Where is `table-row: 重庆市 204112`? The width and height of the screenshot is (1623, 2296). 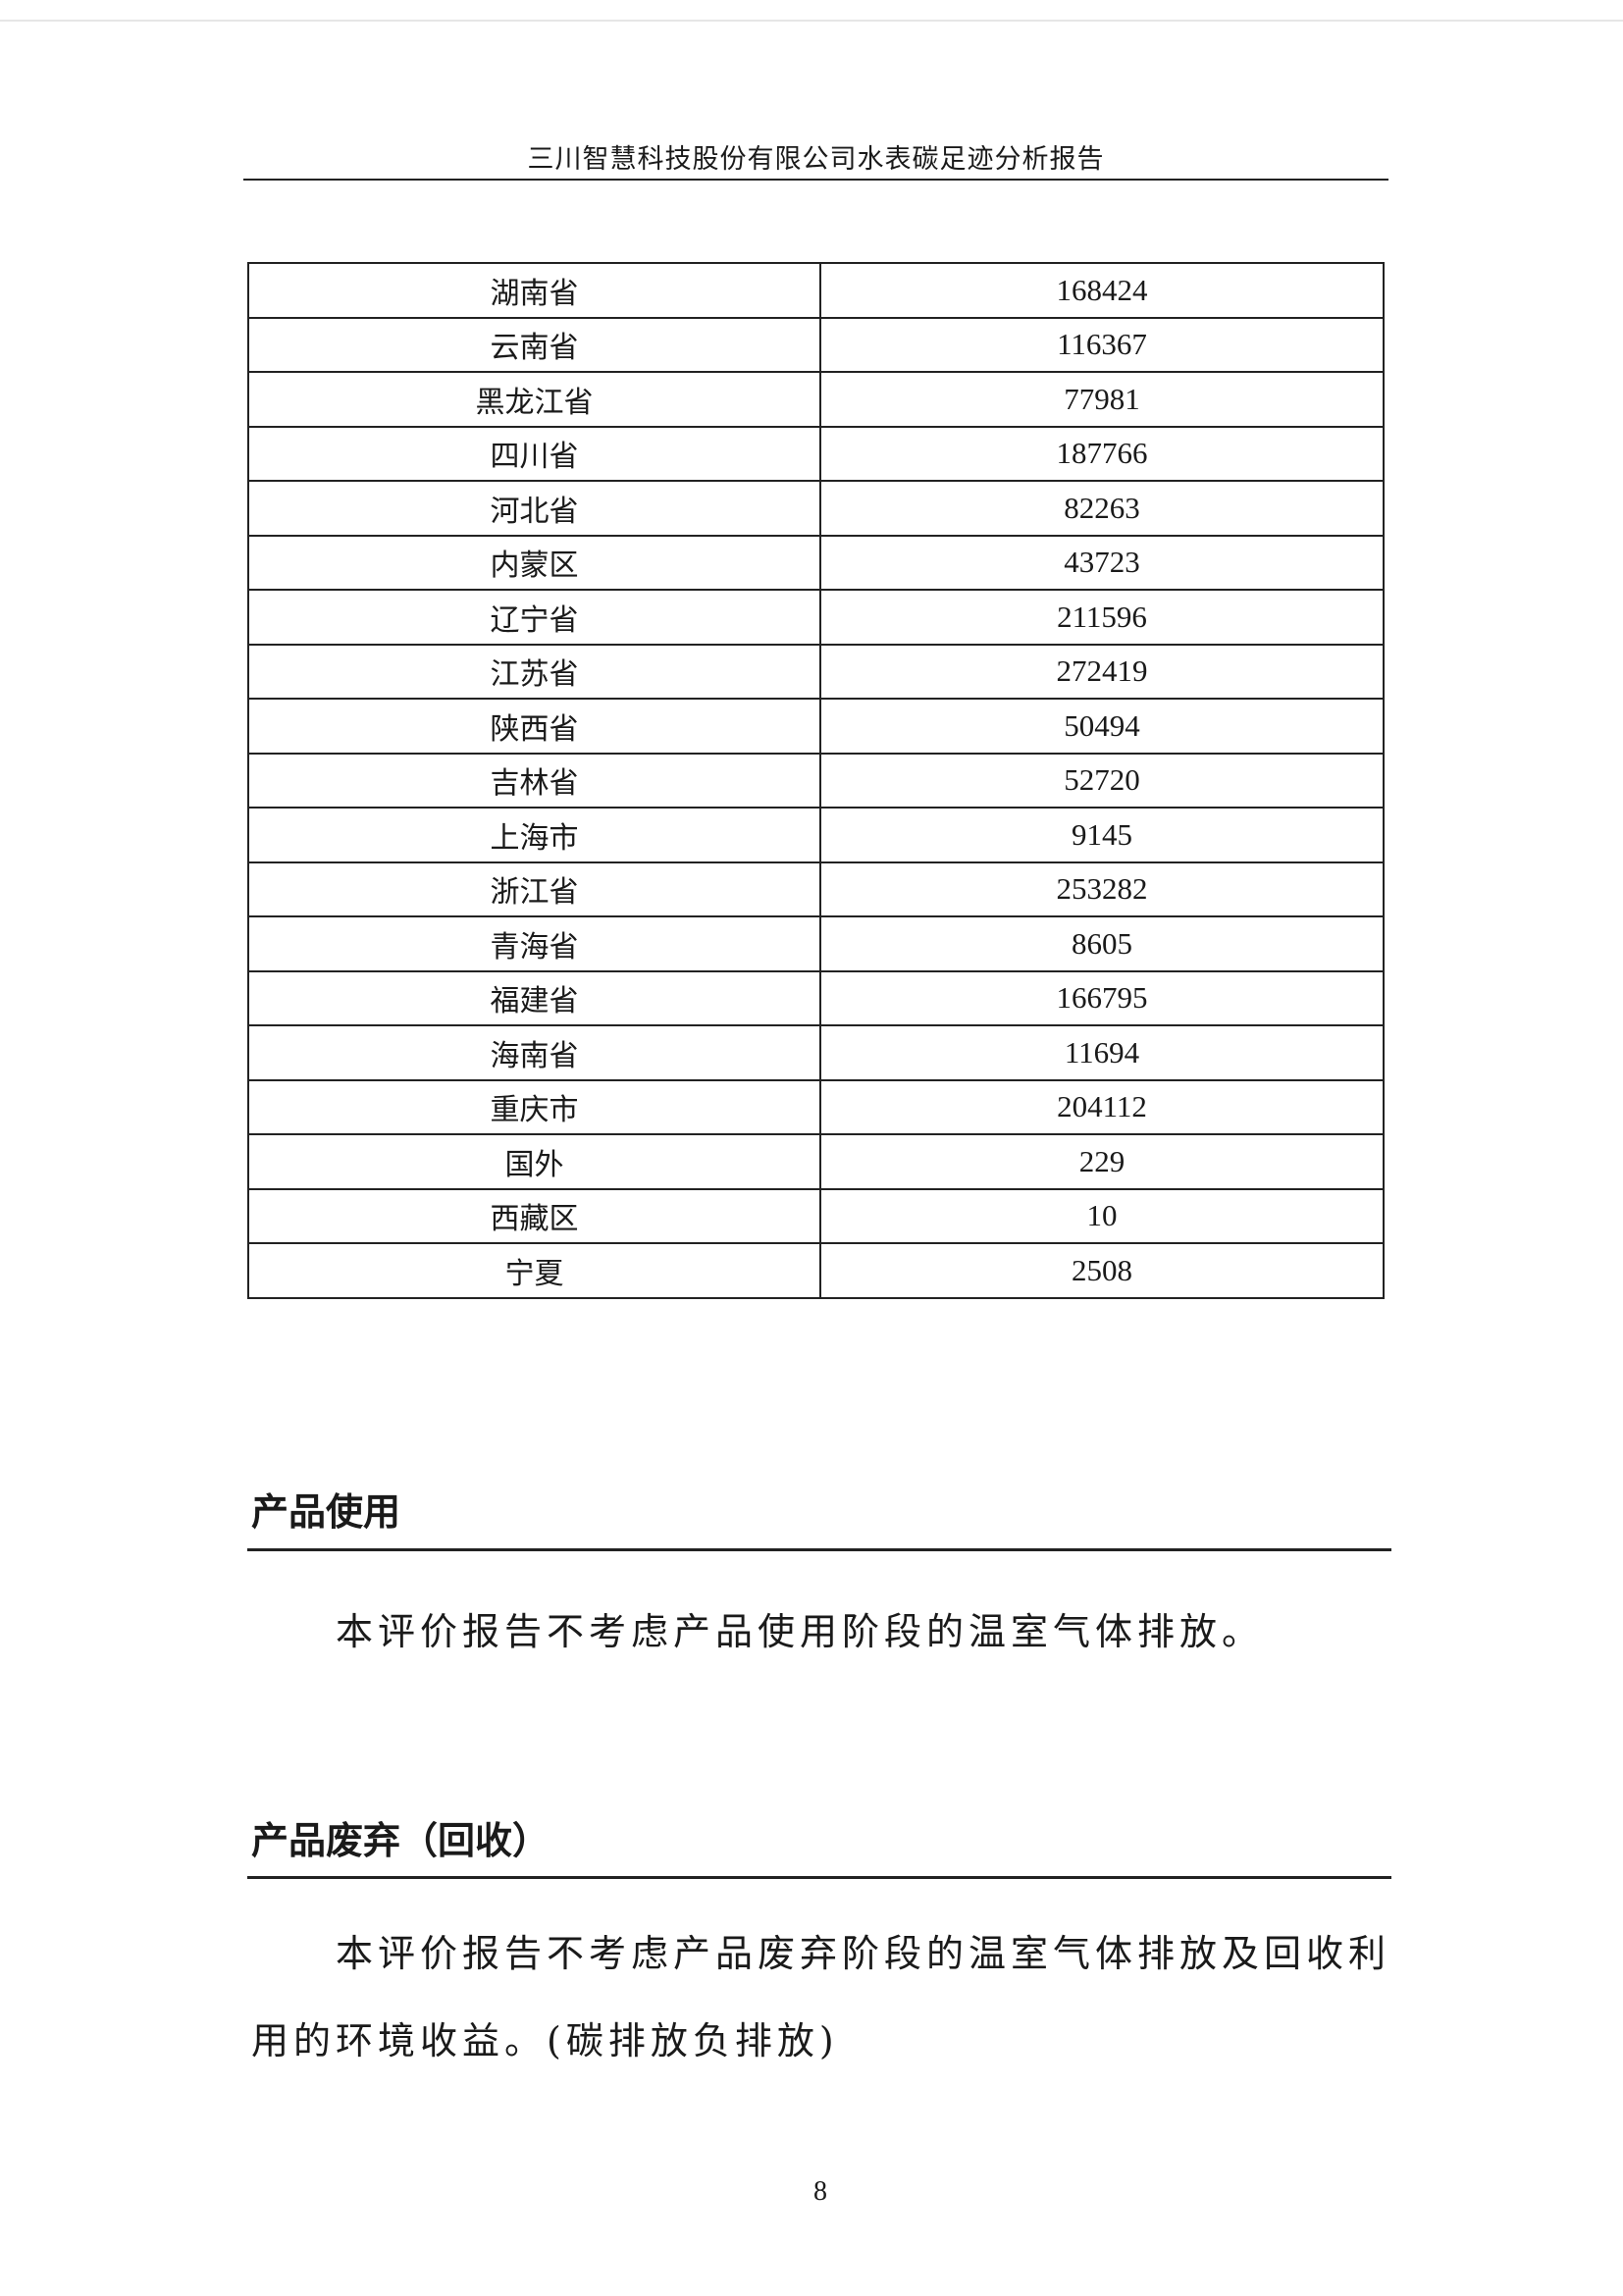
table-row: 重庆市 204112 is located at coordinates (816, 1106).